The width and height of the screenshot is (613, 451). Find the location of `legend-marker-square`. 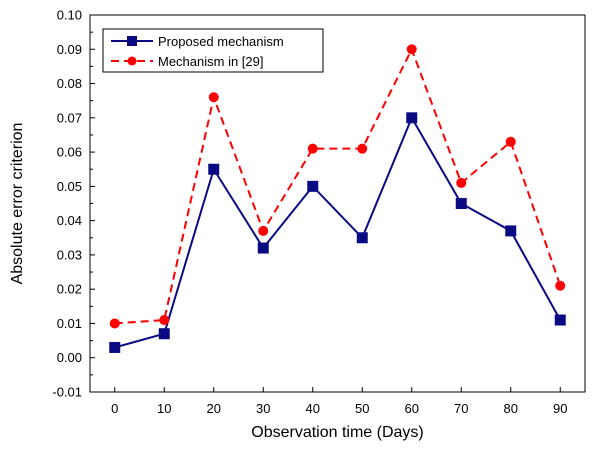

legend-marker-square is located at coordinates (132, 41).